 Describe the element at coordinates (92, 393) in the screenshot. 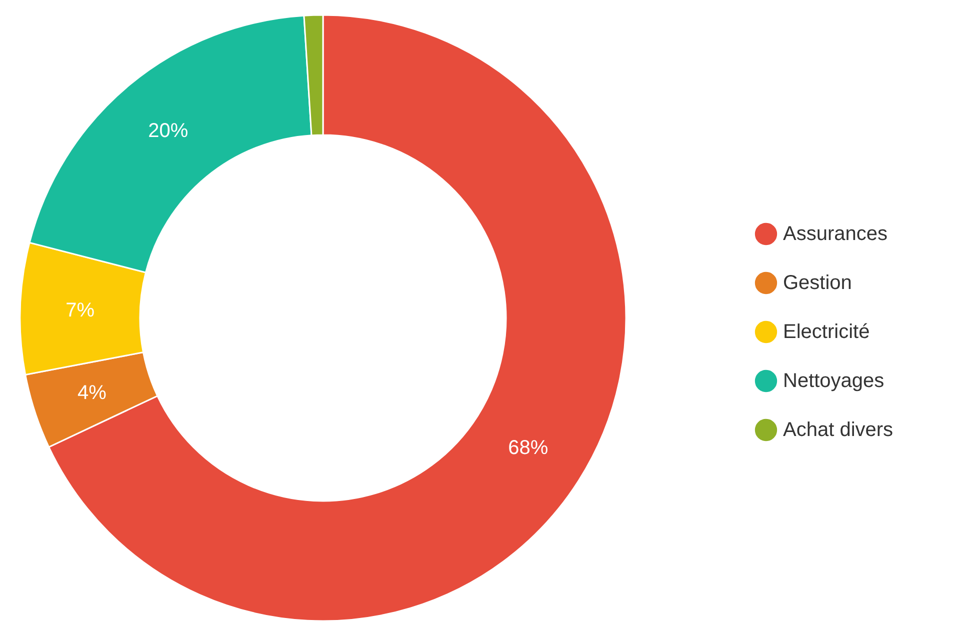

I see `data-label: 4%` at that location.